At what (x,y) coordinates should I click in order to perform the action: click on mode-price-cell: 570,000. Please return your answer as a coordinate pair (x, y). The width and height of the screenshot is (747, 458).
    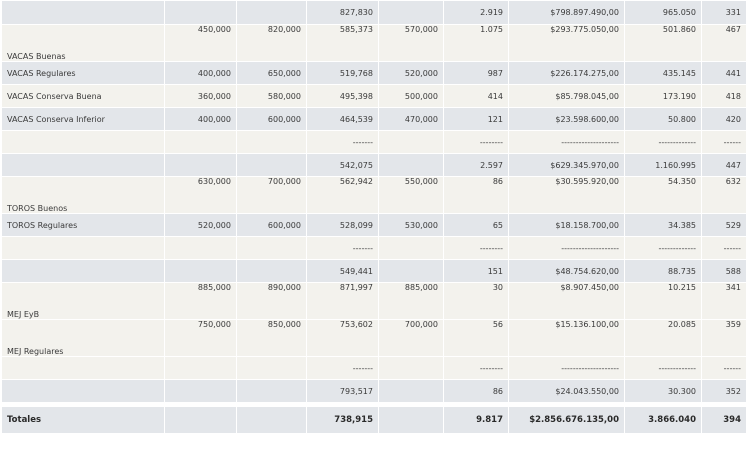
    Looking at the image, I should click on (411, 43).